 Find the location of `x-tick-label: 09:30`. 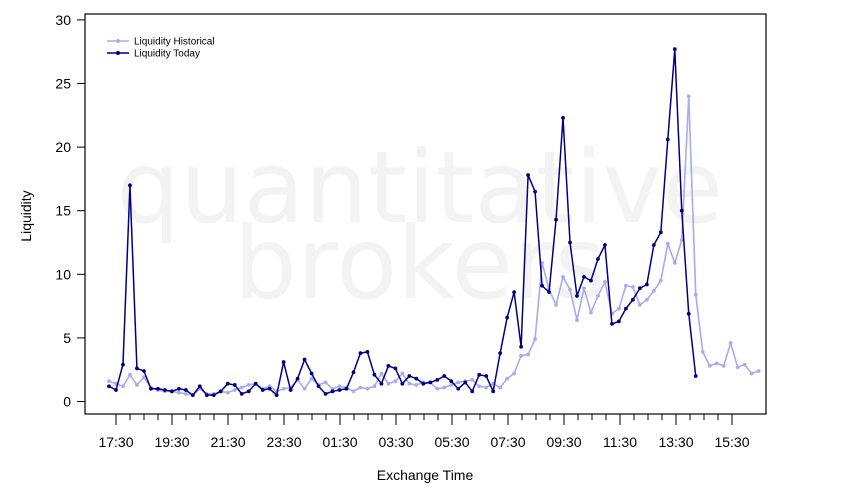

x-tick-label: 09:30 is located at coordinates (563, 442).